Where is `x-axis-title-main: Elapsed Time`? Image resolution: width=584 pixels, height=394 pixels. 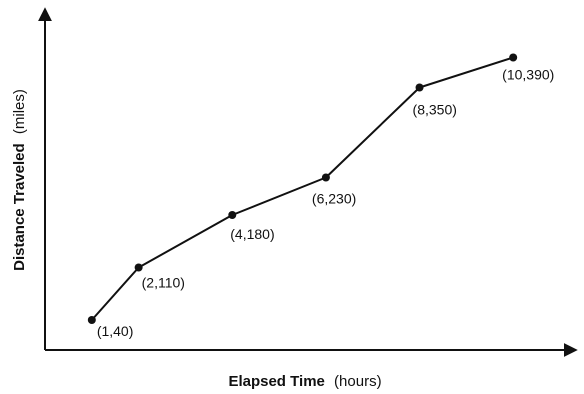
x-axis-title-main: Elapsed Time is located at coordinates (276, 381).